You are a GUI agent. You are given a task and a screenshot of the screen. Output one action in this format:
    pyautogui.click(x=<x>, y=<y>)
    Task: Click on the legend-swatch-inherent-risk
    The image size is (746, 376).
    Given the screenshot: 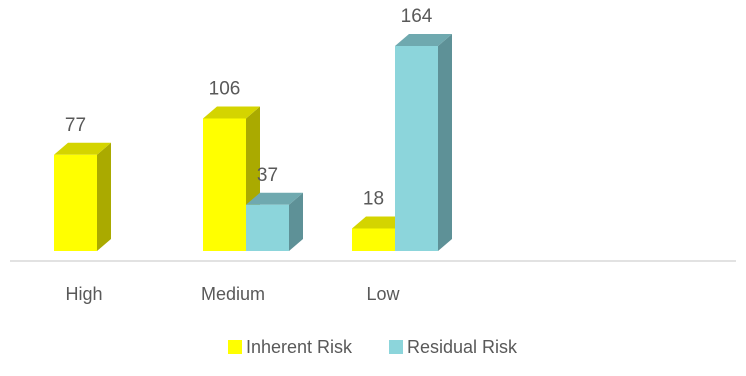 What is the action you would take?
    pyautogui.click(x=235, y=347)
    